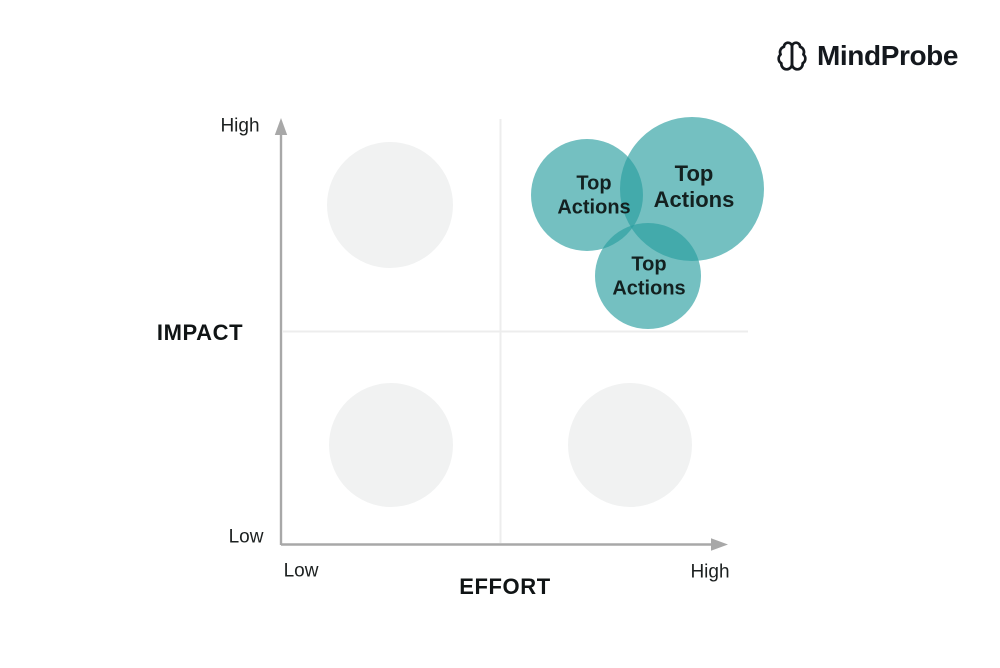  I want to click on y-axis-low-label: Low, so click(246, 537).